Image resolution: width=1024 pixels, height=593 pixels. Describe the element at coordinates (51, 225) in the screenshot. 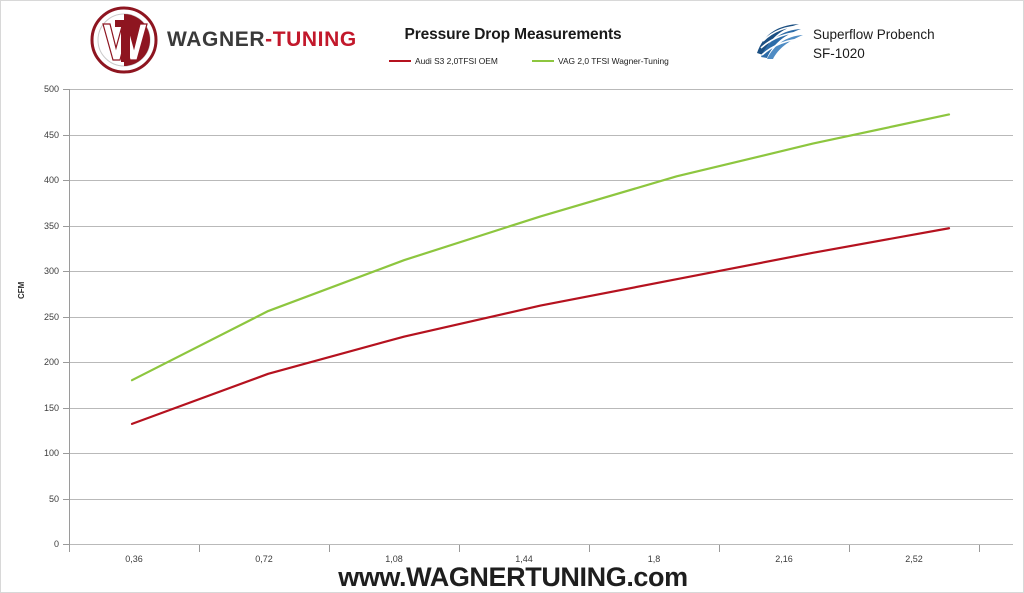

I see `y-tick-label: 350` at that location.